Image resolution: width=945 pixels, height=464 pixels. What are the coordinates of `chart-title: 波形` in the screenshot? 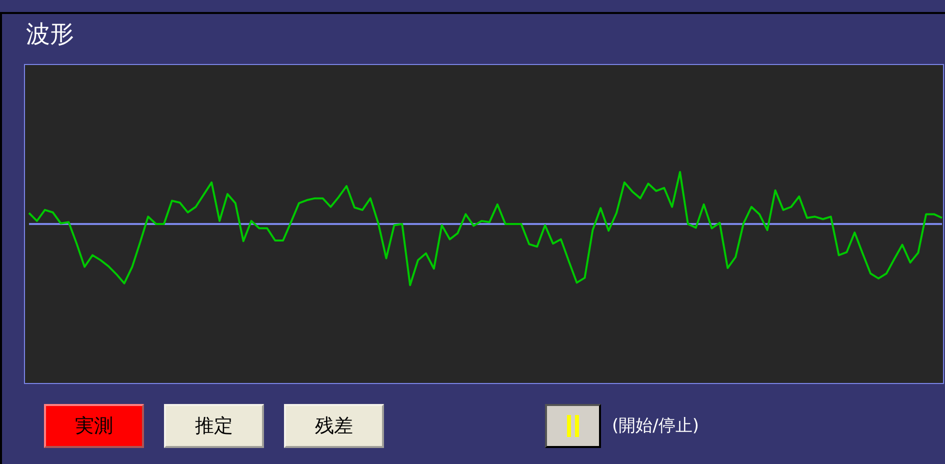 It's located at (50, 34).